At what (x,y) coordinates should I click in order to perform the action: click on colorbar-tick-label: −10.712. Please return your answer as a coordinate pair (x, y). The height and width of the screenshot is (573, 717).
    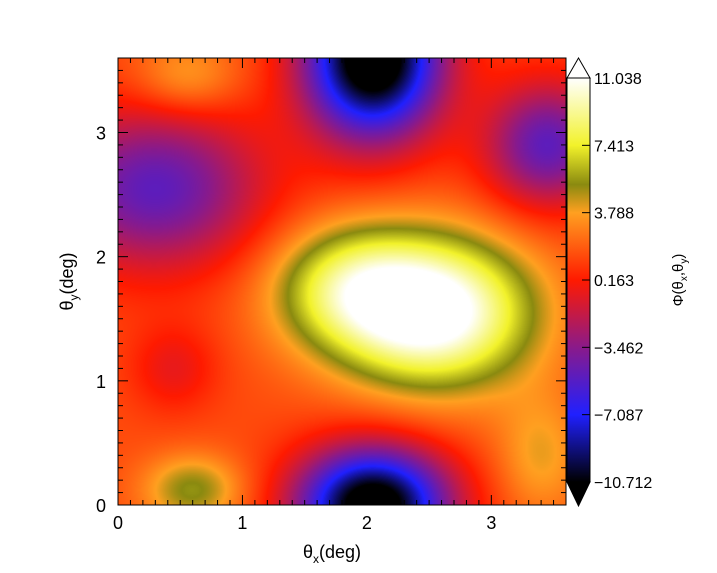
    Looking at the image, I should click on (623, 483).